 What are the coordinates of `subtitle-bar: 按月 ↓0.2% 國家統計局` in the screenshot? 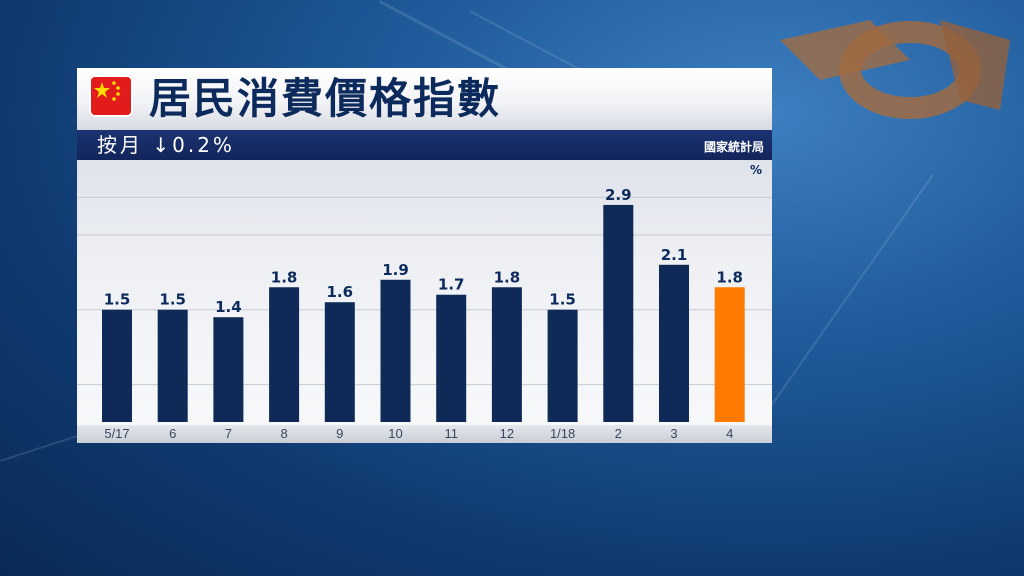 It's located at (424, 145).